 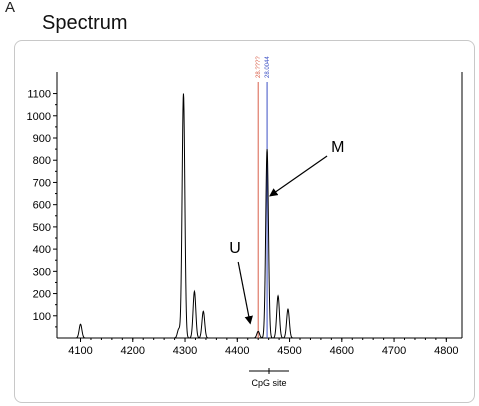 I want to click on marker-label: 28.0044, so click(x=268, y=67).